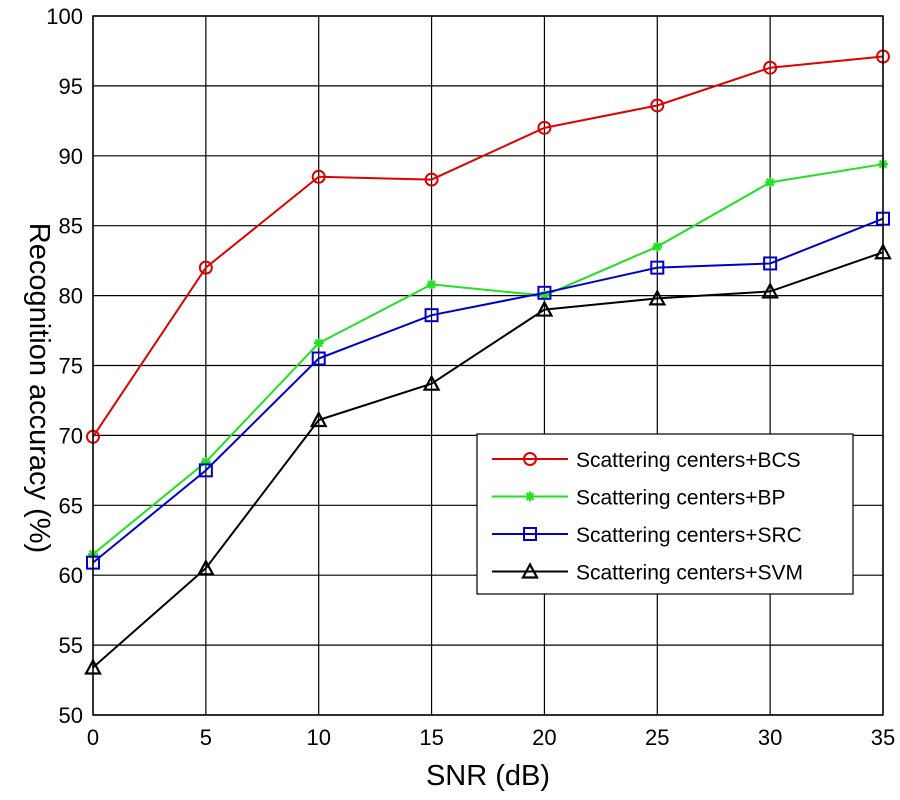 The height and width of the screenshot is (800, 900). What do you see at coordinates (657, 737) in the screenshot?
I see `x-tick-label: 25` at bounding box center [657, 737].